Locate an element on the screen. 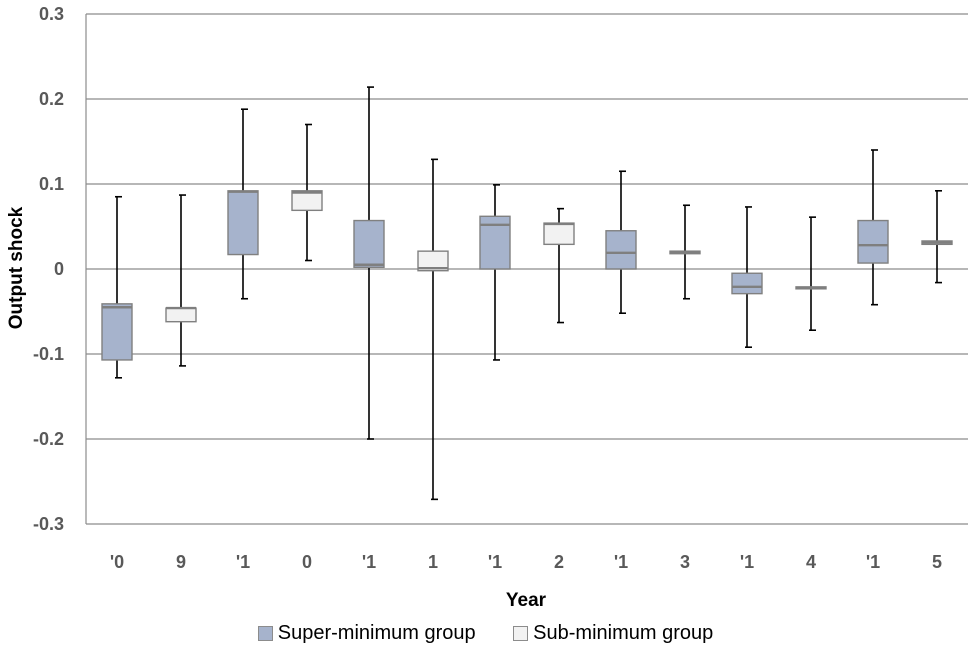 The height and width of the screenshot is (650, 971). x-tick-labels: '0 9 '1 0 '1 1 '1 2 '1 3 '1 4 '1 5 is located at coordinates (526, 562).